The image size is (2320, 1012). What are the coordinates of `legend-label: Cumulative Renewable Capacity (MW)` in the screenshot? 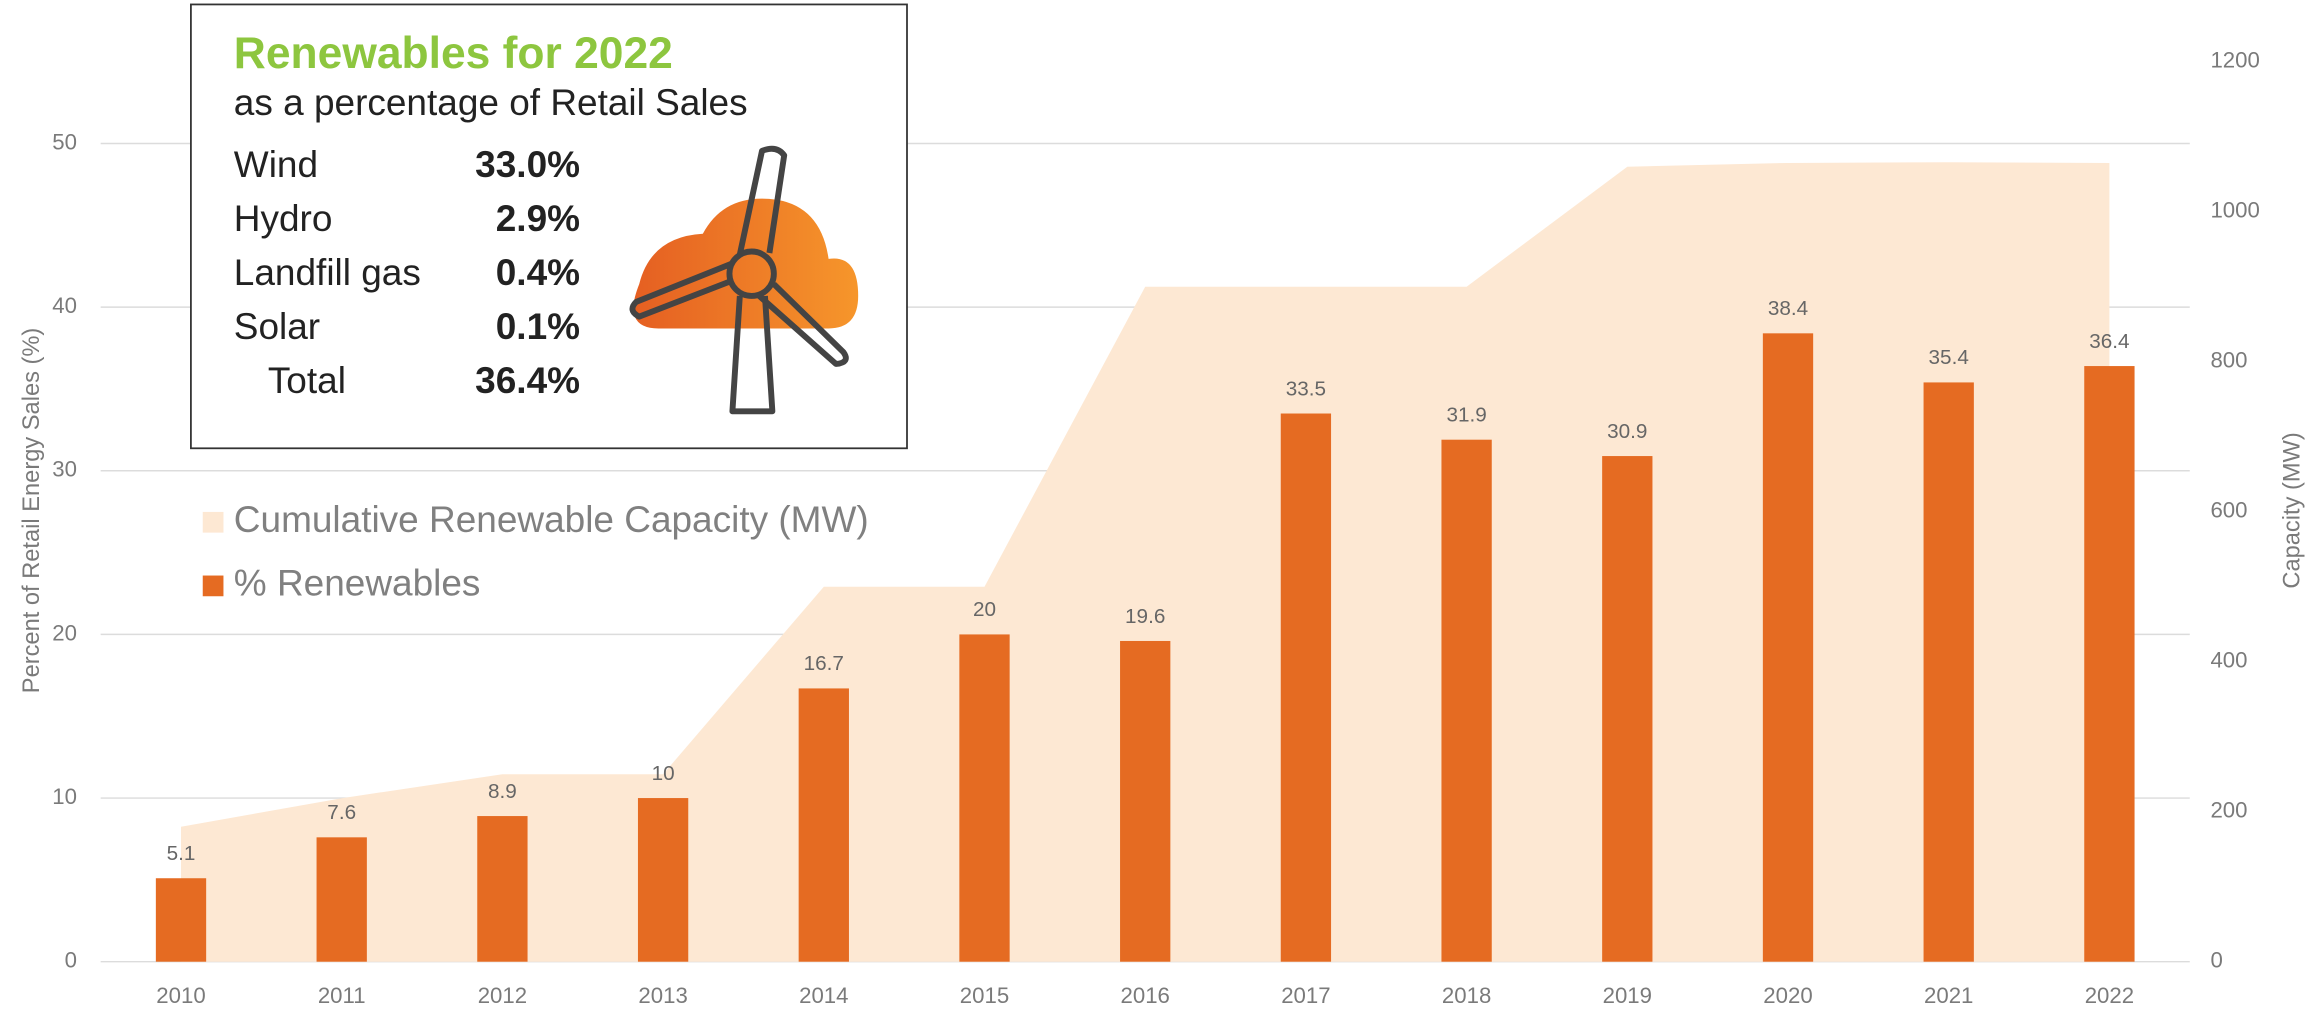 It's located at (551, 519).